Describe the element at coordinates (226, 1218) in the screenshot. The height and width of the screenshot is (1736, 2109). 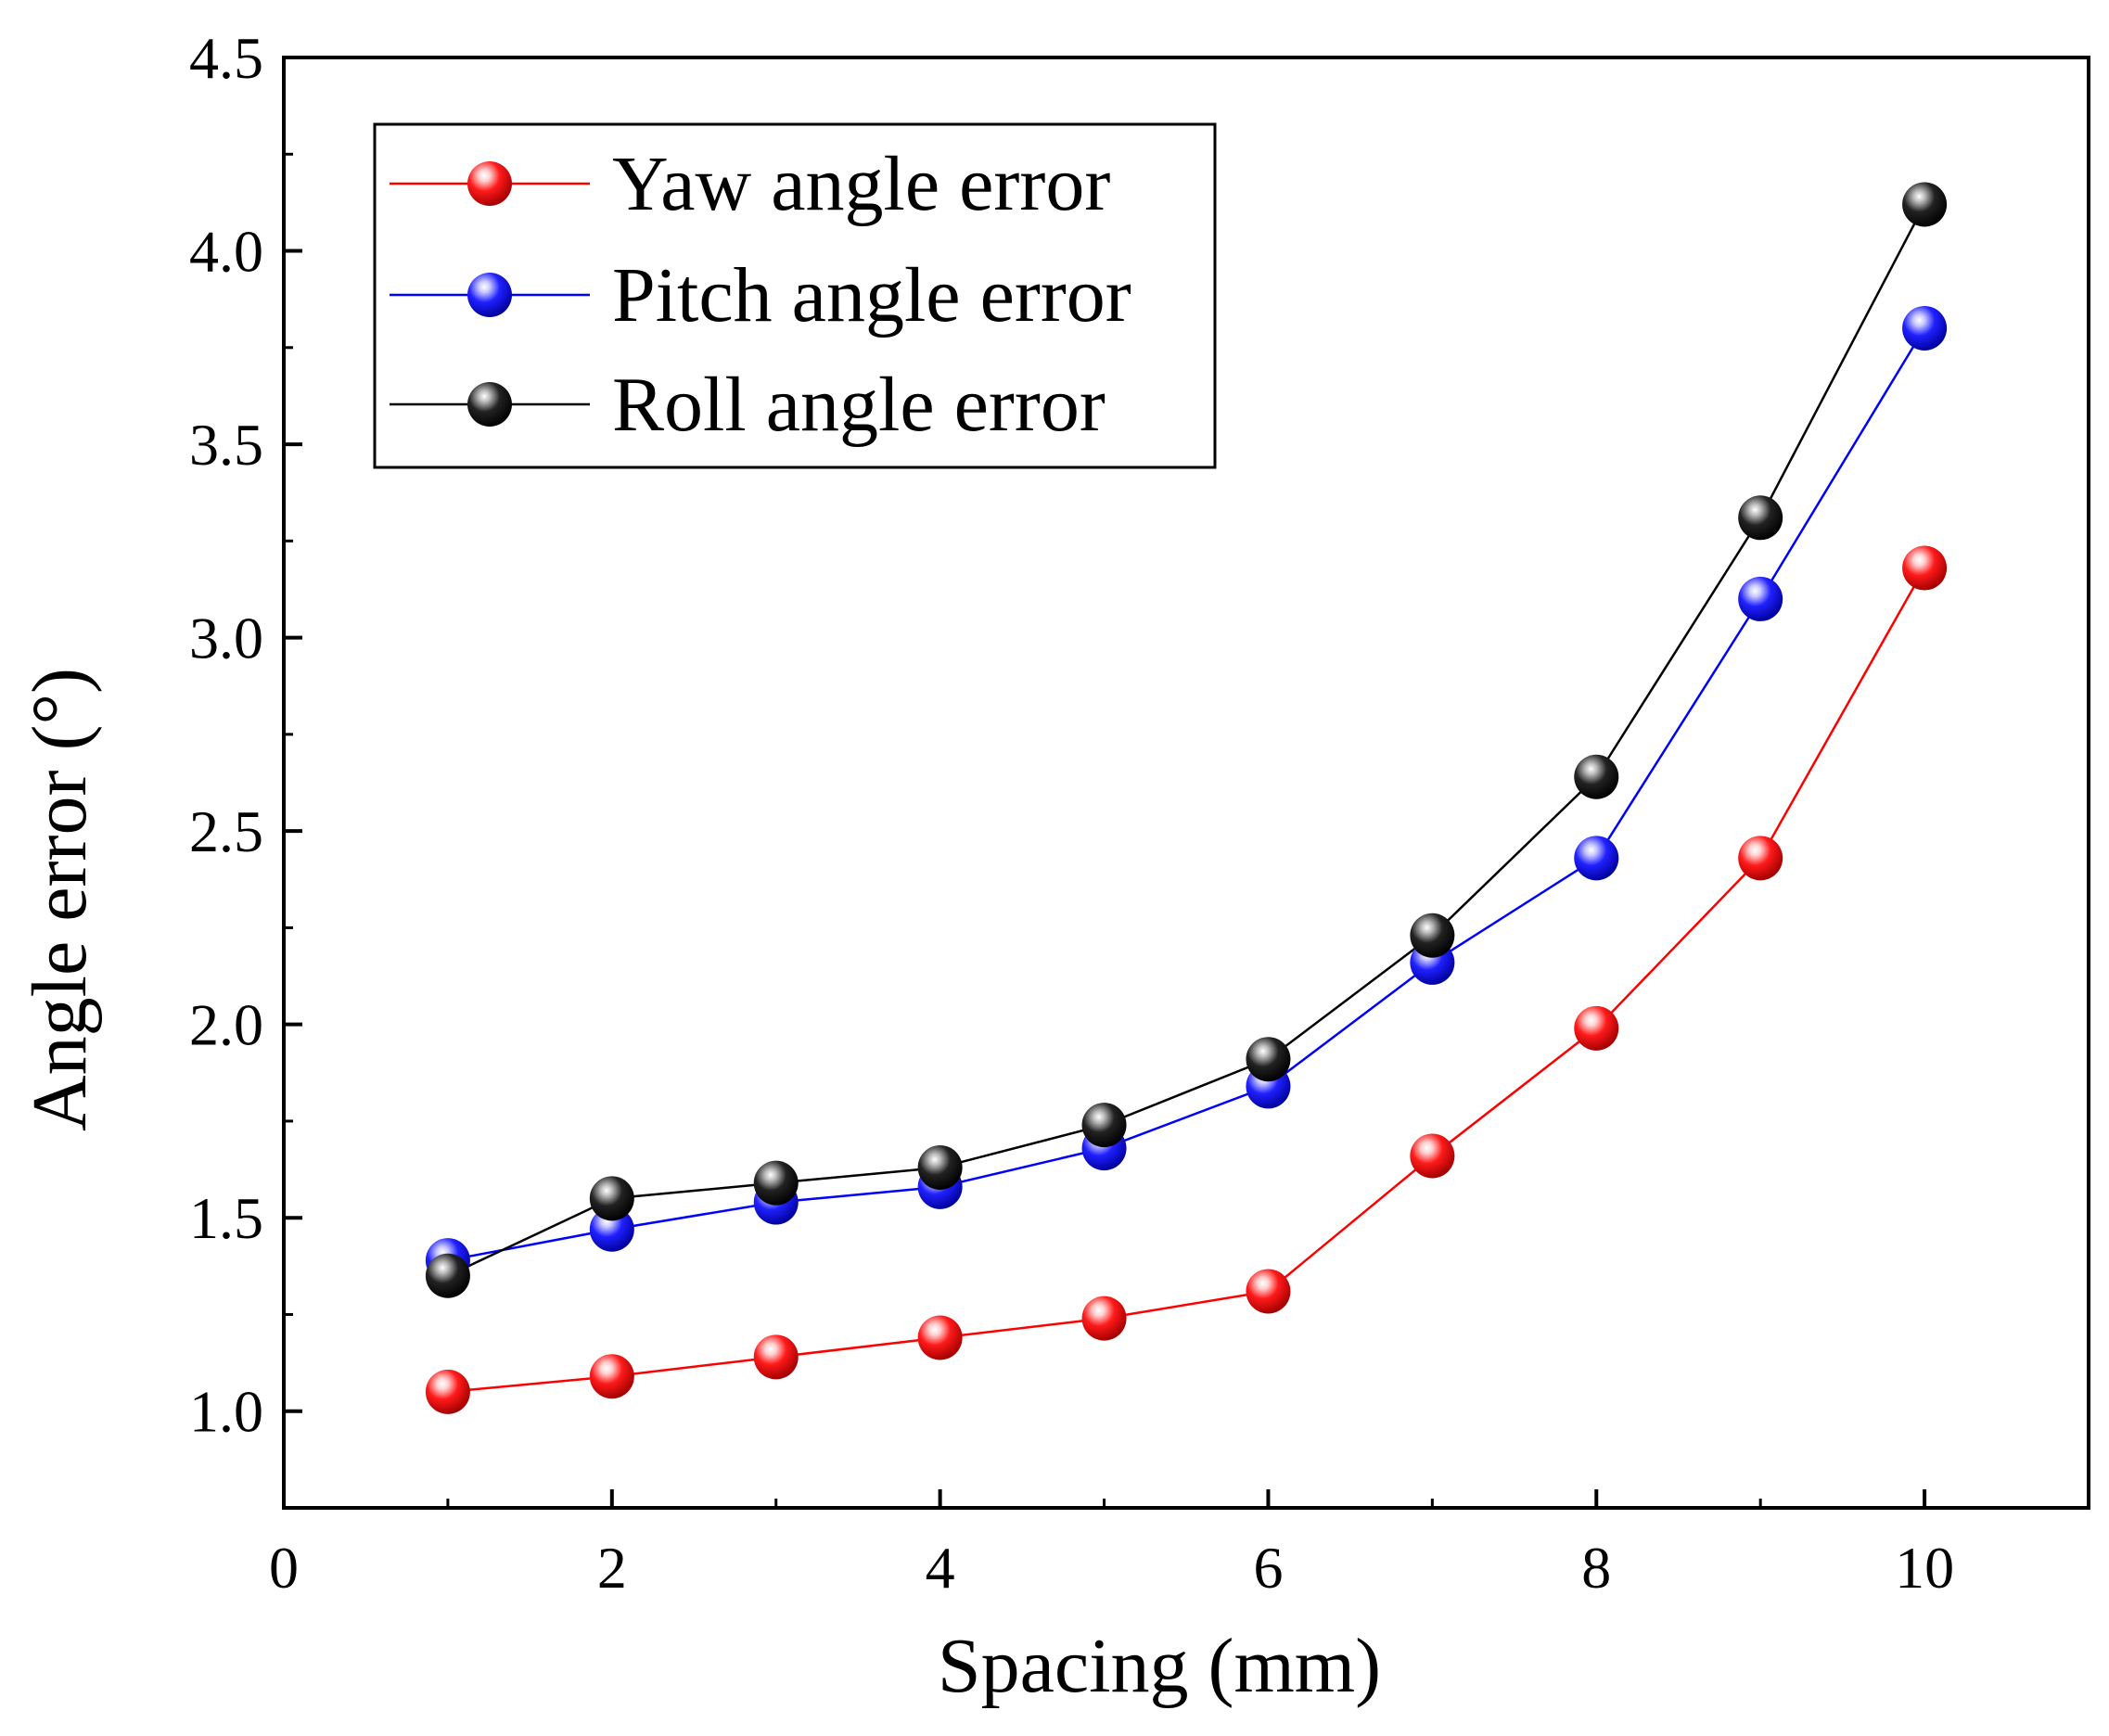
I see `y-tick-label: 1.5` at that location.